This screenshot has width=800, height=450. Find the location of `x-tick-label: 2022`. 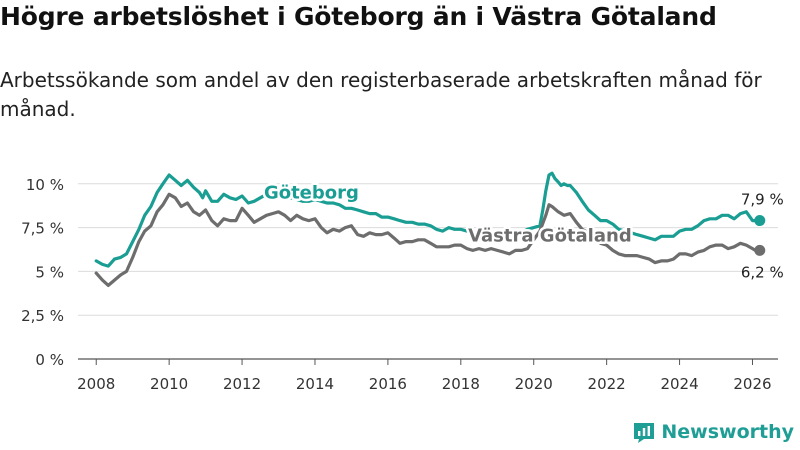

x-tick-label: 2022 is located at coordinates (607, 384).